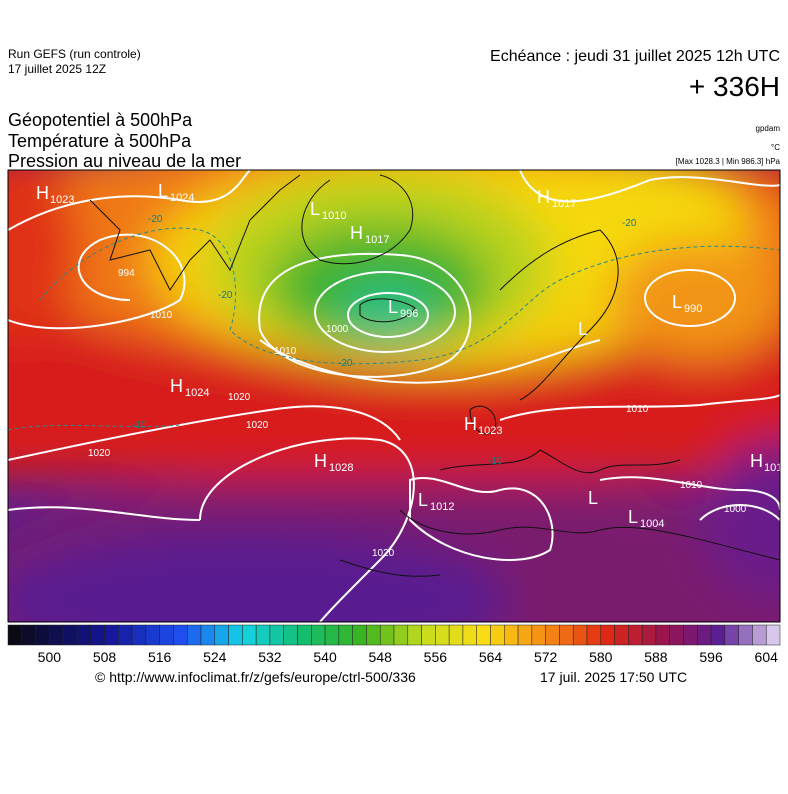 The image size is (788, 794). What do you see at coordinates (50, 657) in the screenshot?
I see `colorbar-label: 500` at bounding box center [50, 657].